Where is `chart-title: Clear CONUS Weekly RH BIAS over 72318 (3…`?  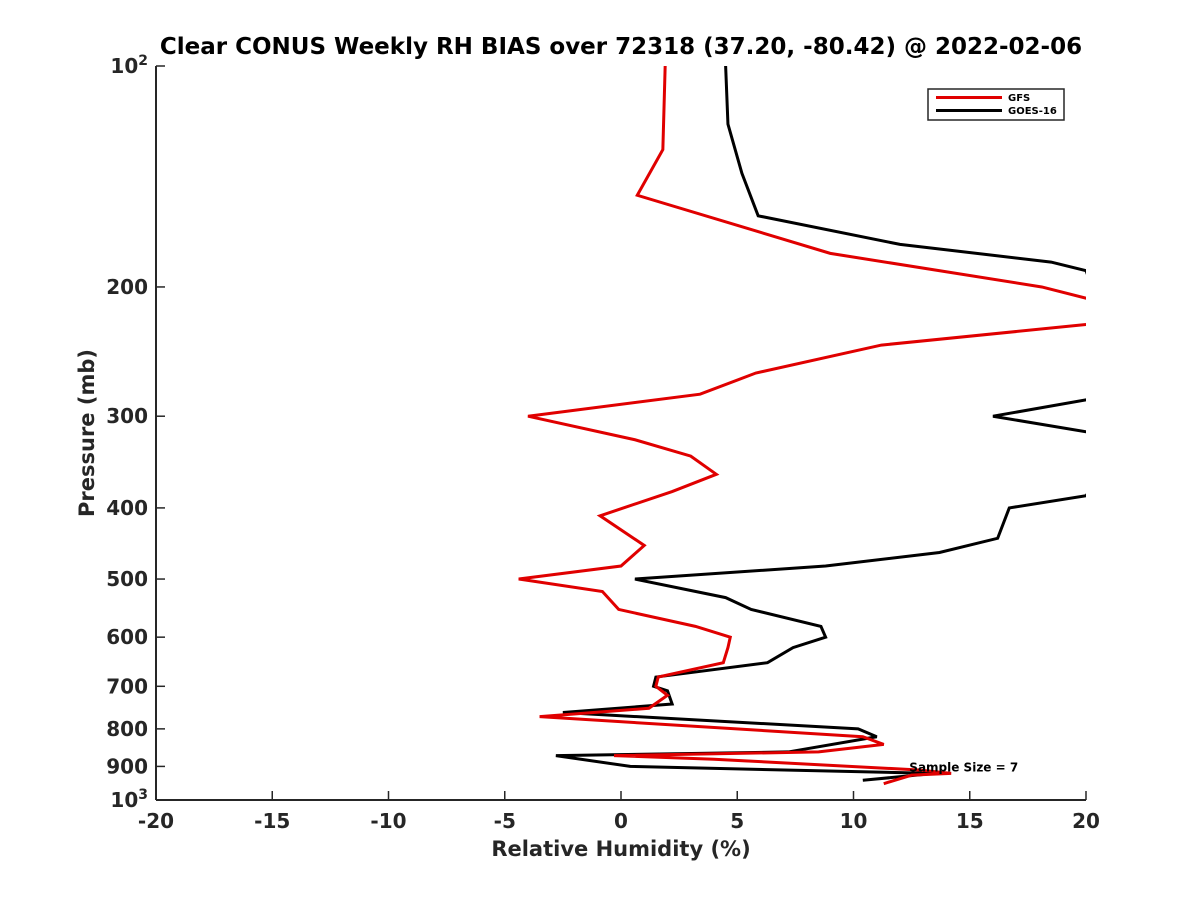
chart-title: Clear CONUS Weekly RH BIAS over 72318 (3… is located at coordinates (621, 47).